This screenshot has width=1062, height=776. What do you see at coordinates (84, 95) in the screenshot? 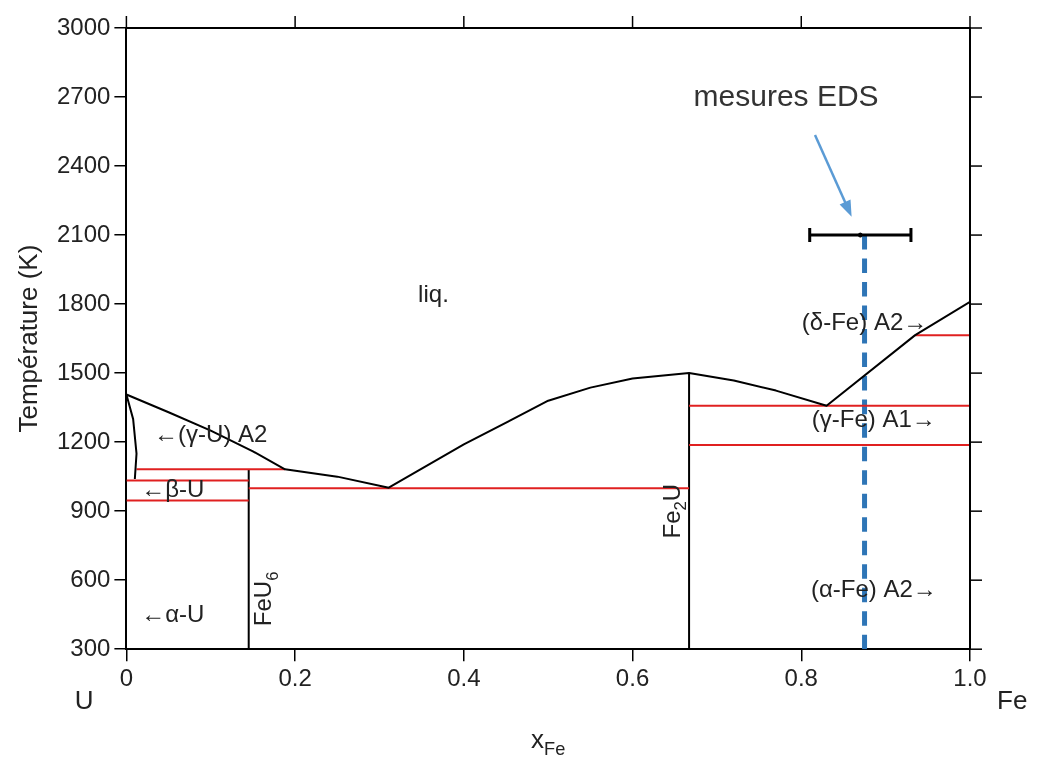
I see `y-tick-label: 2700` at bounding box center [84, 95].